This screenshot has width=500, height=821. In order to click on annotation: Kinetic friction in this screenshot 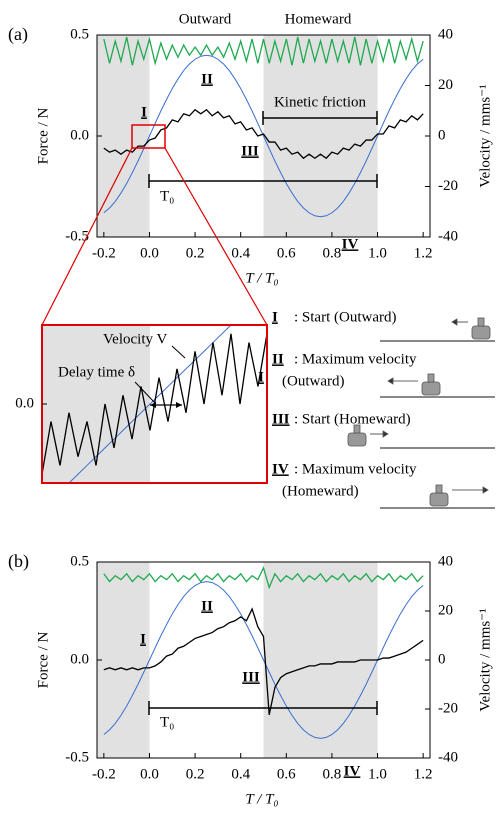, I will do `click(320, 102)`.